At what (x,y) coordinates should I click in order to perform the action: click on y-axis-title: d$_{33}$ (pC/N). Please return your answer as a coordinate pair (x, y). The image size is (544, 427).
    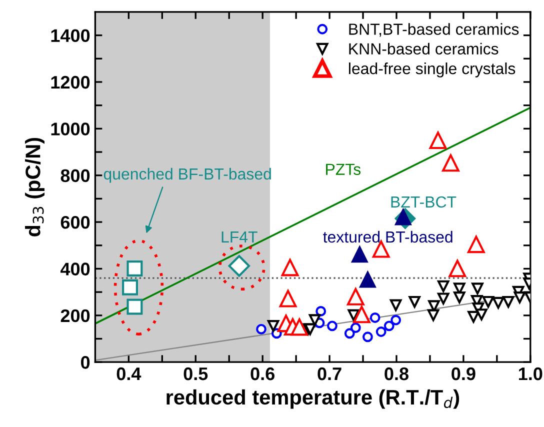
    Looking at the image, I should click on (34, 187).